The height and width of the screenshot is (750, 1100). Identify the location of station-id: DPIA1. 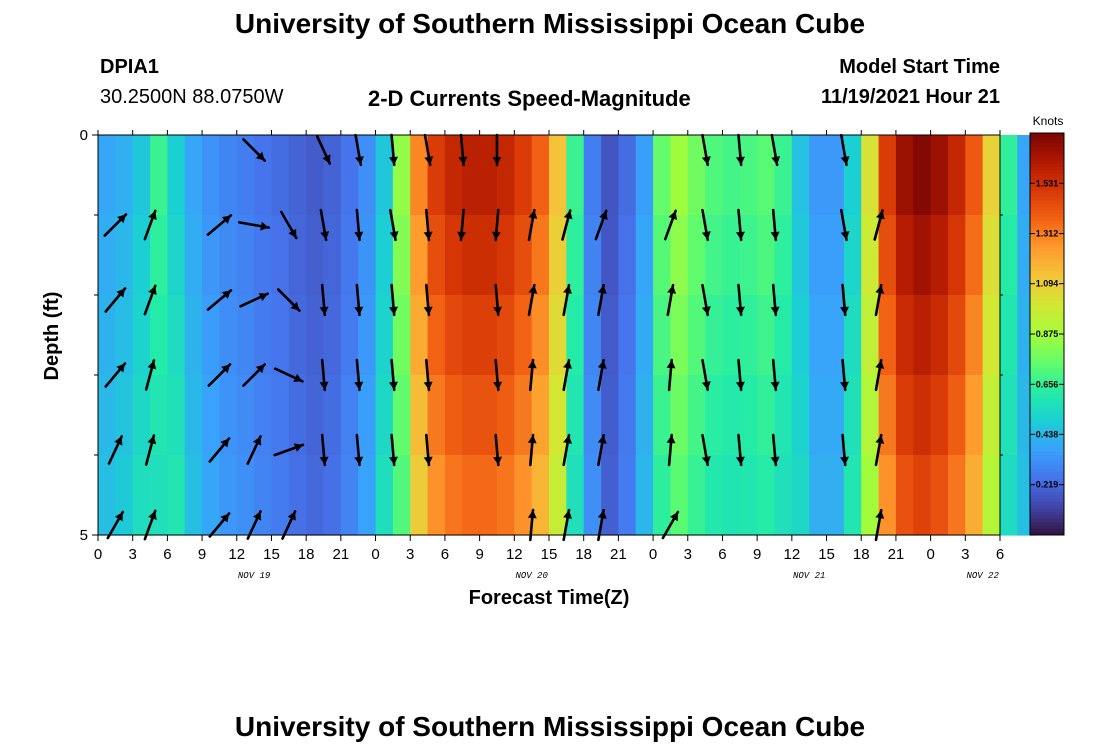
(129, 67).